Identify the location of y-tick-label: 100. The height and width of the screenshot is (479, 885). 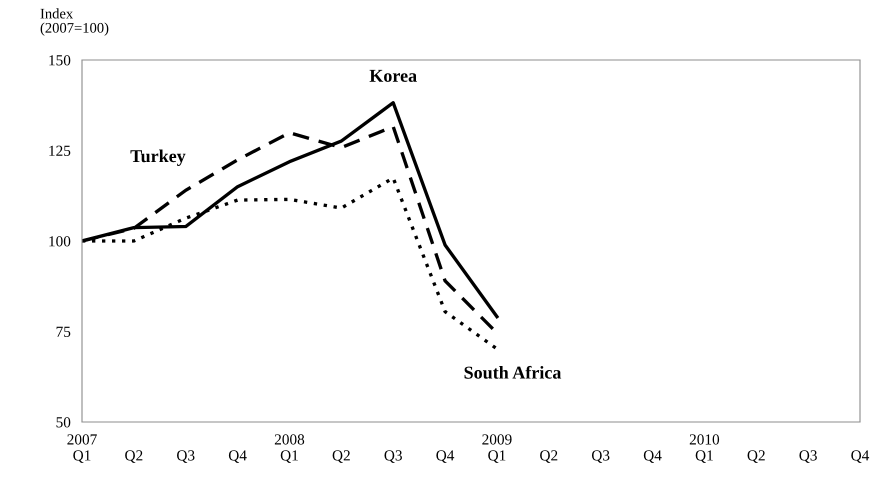
(59, 241).